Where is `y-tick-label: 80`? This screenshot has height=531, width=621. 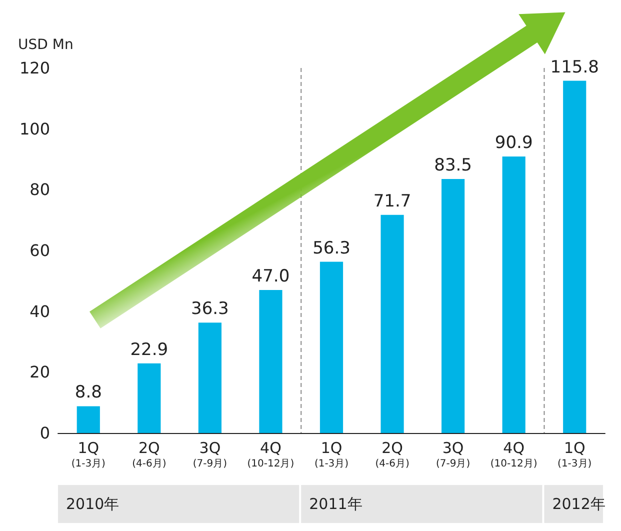 y-tick-label: 80 is located at coordinates (40, 190).